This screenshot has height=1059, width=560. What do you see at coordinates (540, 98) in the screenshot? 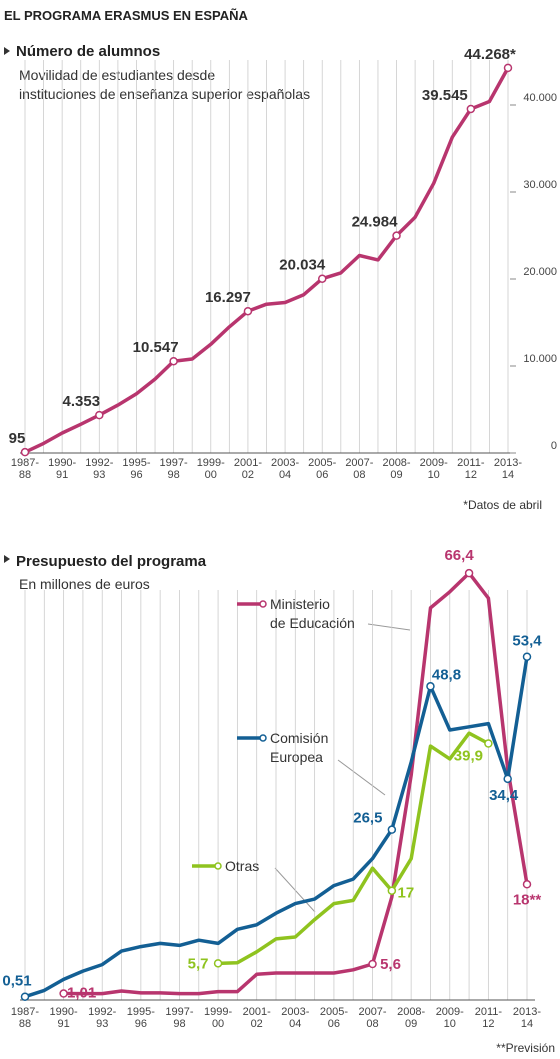
I see `y-tick-label: 40.000` at bounding box center [540, 98].